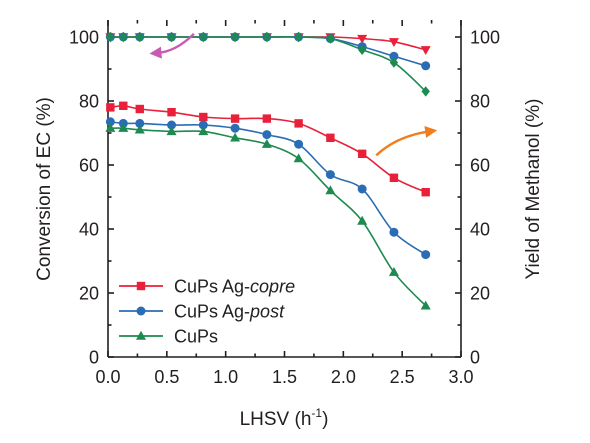 The width and height of the screenshot is (590, 443). Describe the element at coordinates (402, 377) in the screenshot. I see `x-tick-label: 2.5` at that location.